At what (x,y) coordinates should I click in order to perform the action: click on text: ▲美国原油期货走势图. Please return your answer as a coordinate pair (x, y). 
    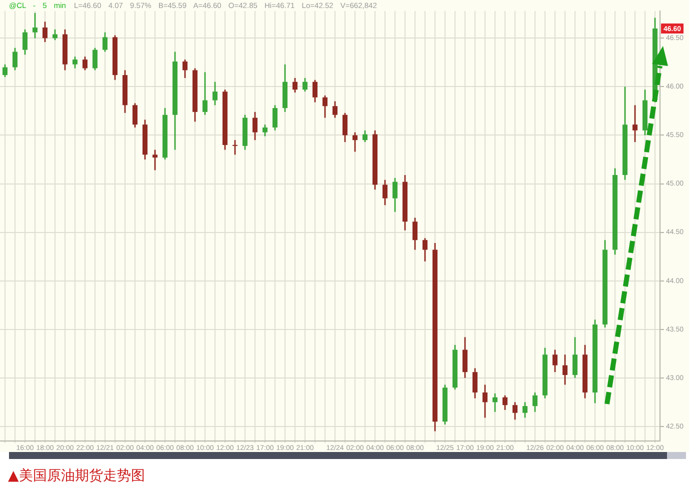
    Looking at the image, I should click on (76, 476).